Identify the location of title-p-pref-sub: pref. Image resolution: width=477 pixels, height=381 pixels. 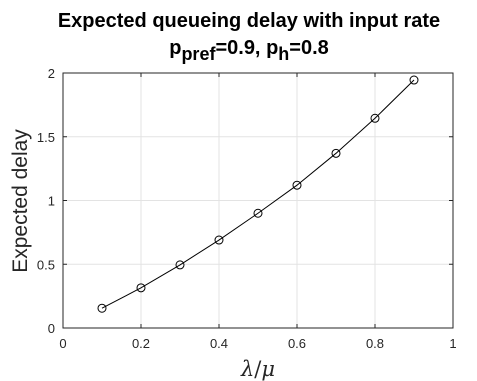
(198, 54).